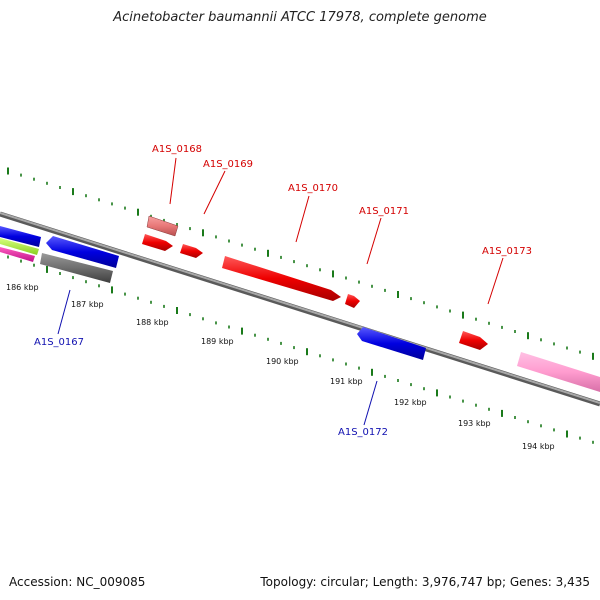  Describe the element at coordinates (217, 341) in the screenshot. I see `kbp-label: 189 kbp` at that location.